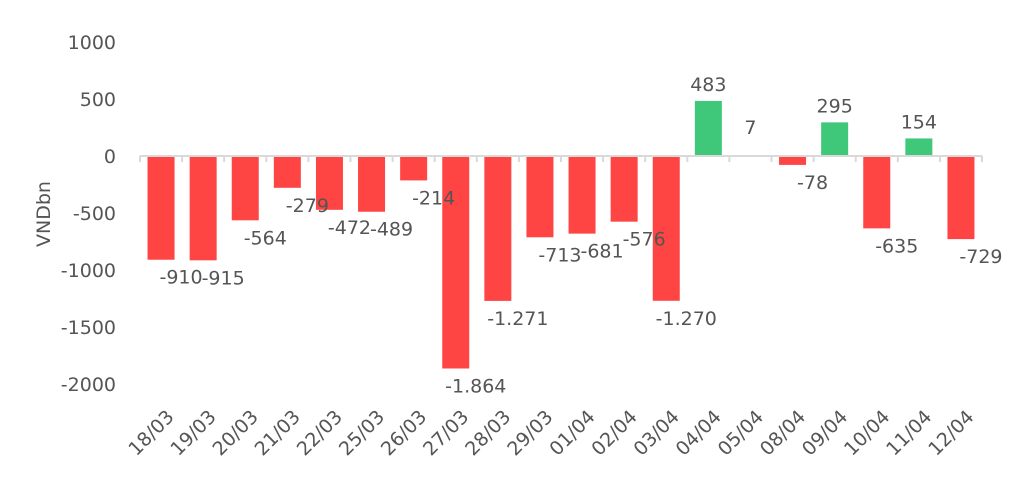 This screenshot has width=1022, height=502. Describe the element at coordinates (644, 240) in the screenshot. I see `data-label: -576` at that location.